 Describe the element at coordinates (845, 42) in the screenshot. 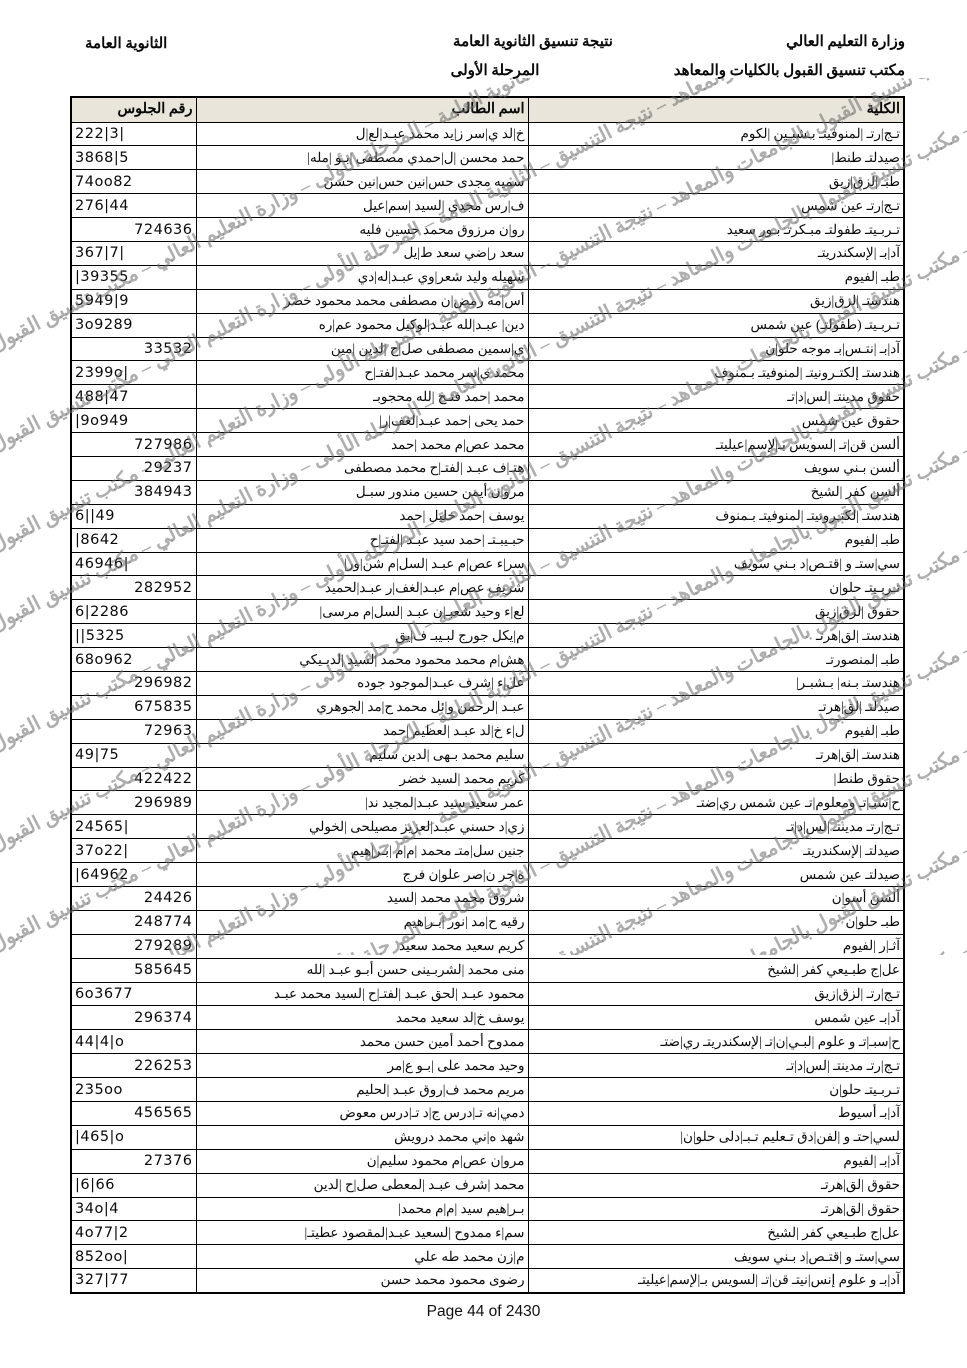

I see `header-ministry-line1: وزارة التعليم العالي` at that location.